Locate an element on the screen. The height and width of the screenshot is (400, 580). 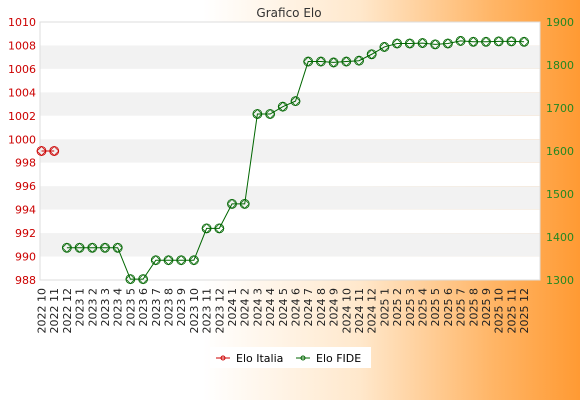
y-left-tick-label: 990 is located at coordinates (25, 257).